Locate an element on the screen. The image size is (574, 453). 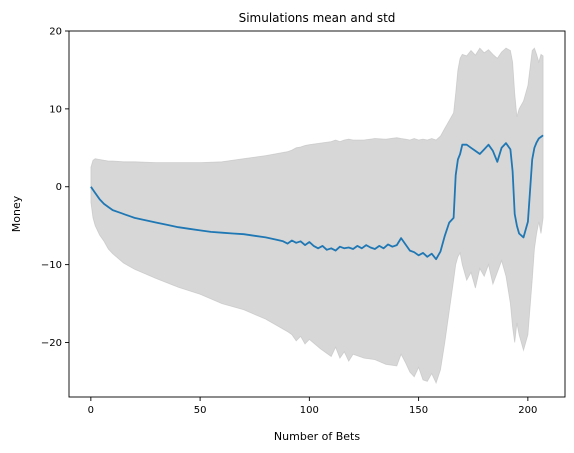
chart-title: Simulations mean and std is located at coordinates (317, 18).